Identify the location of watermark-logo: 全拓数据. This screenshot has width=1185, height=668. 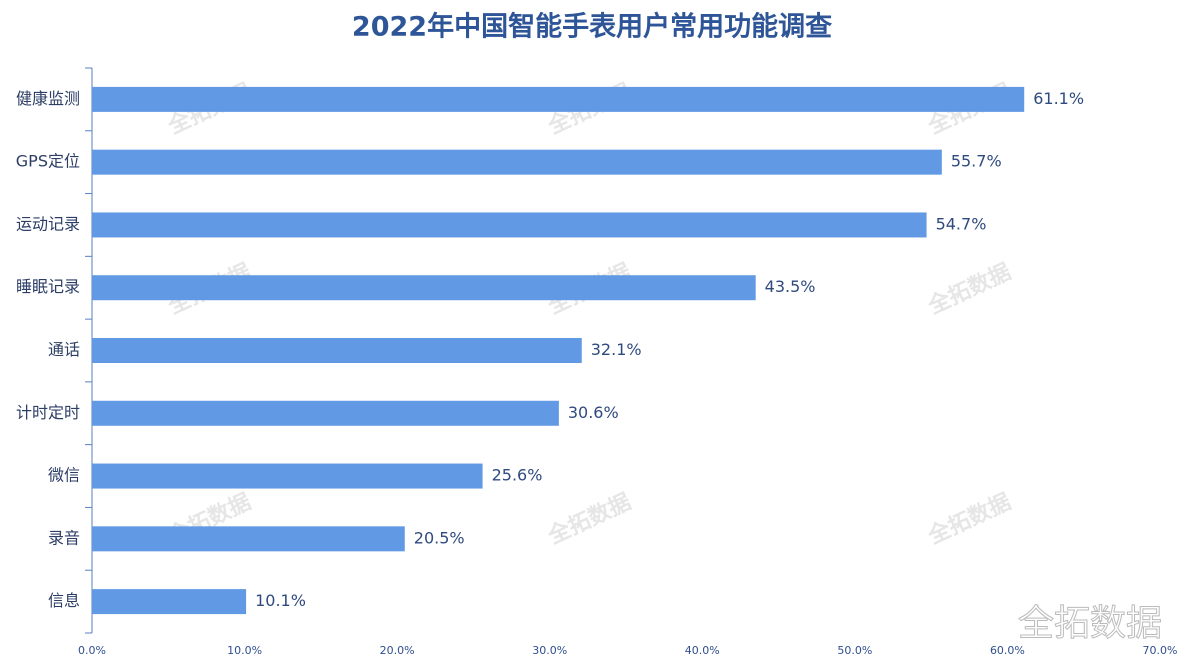
(1090, 623).